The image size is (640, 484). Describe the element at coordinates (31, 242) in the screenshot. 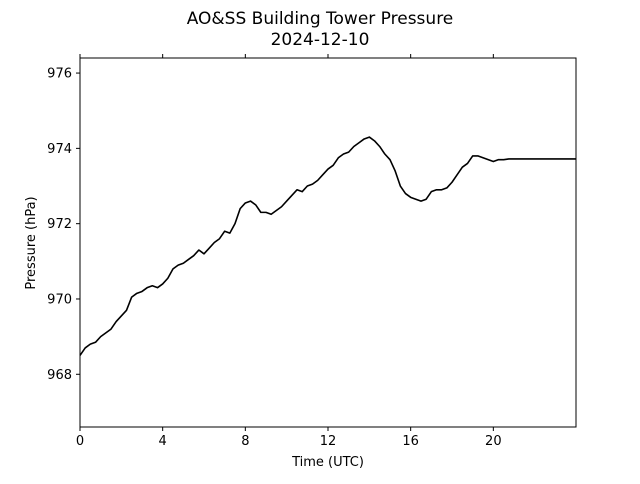

I see `y-axis-label: Pressure (hPa)` at that location.